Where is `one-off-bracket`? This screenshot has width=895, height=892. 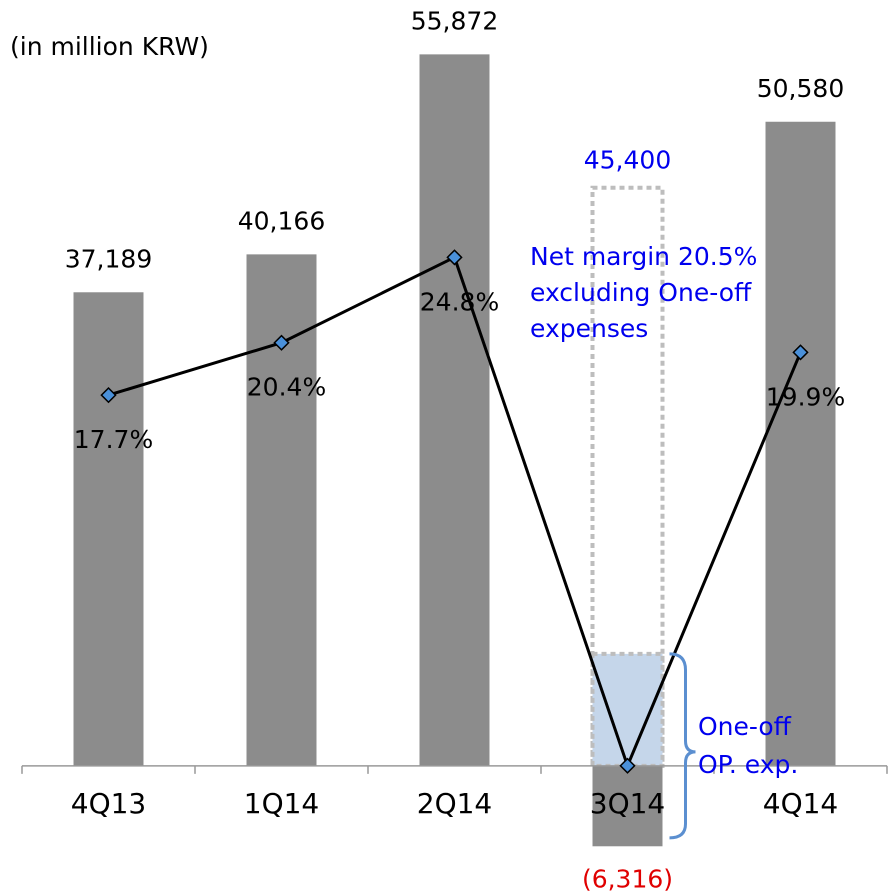
one-off-bracket is located at coordinates (682, 746).